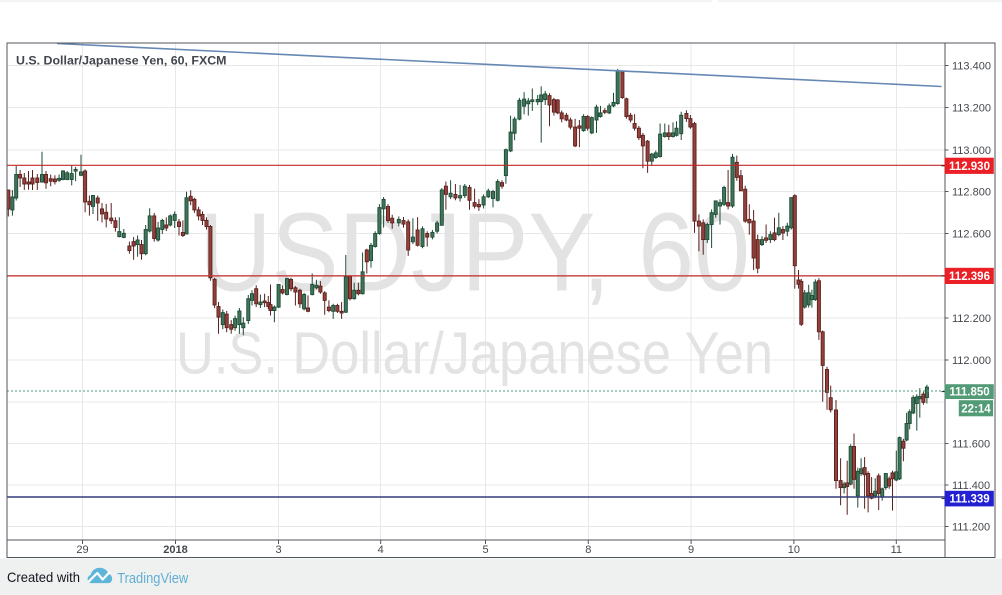  I want to click on svg-text: 5, so click(485, 550).